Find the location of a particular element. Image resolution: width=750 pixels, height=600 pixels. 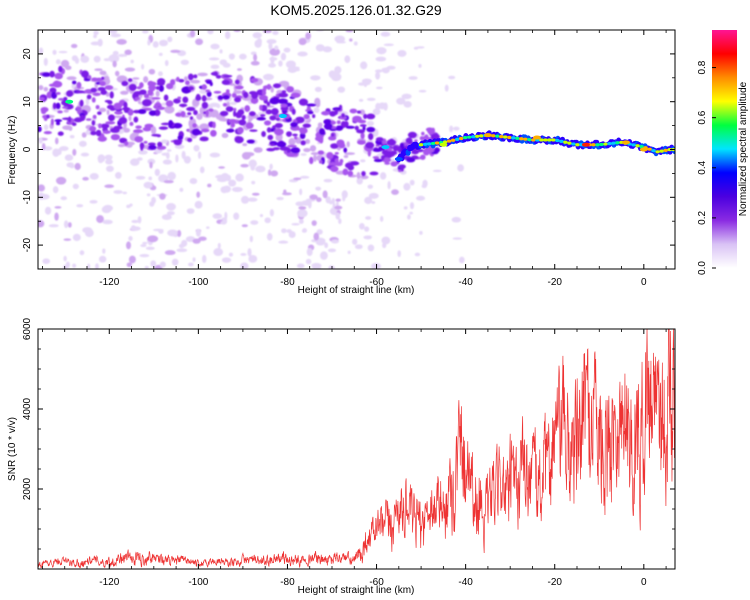

snr-y-tick-label: 4000 is located at coordinates (27, 408).